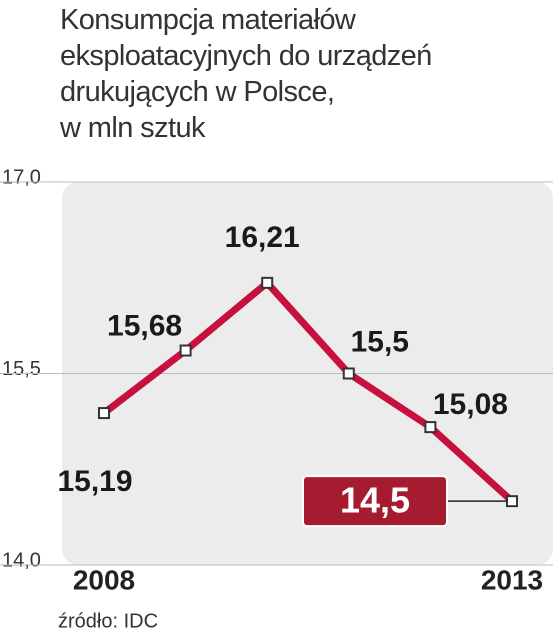  What do you see at coordinates (94, 481) in the screenshot?
I see `value-label: 15,19` at bounding box center [94, 481].